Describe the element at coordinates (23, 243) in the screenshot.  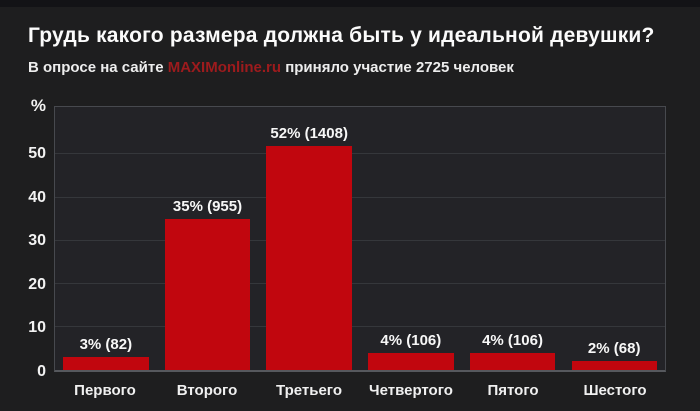
I see `y-axis-ticks: 0 10 20 30 40 50` at that location.